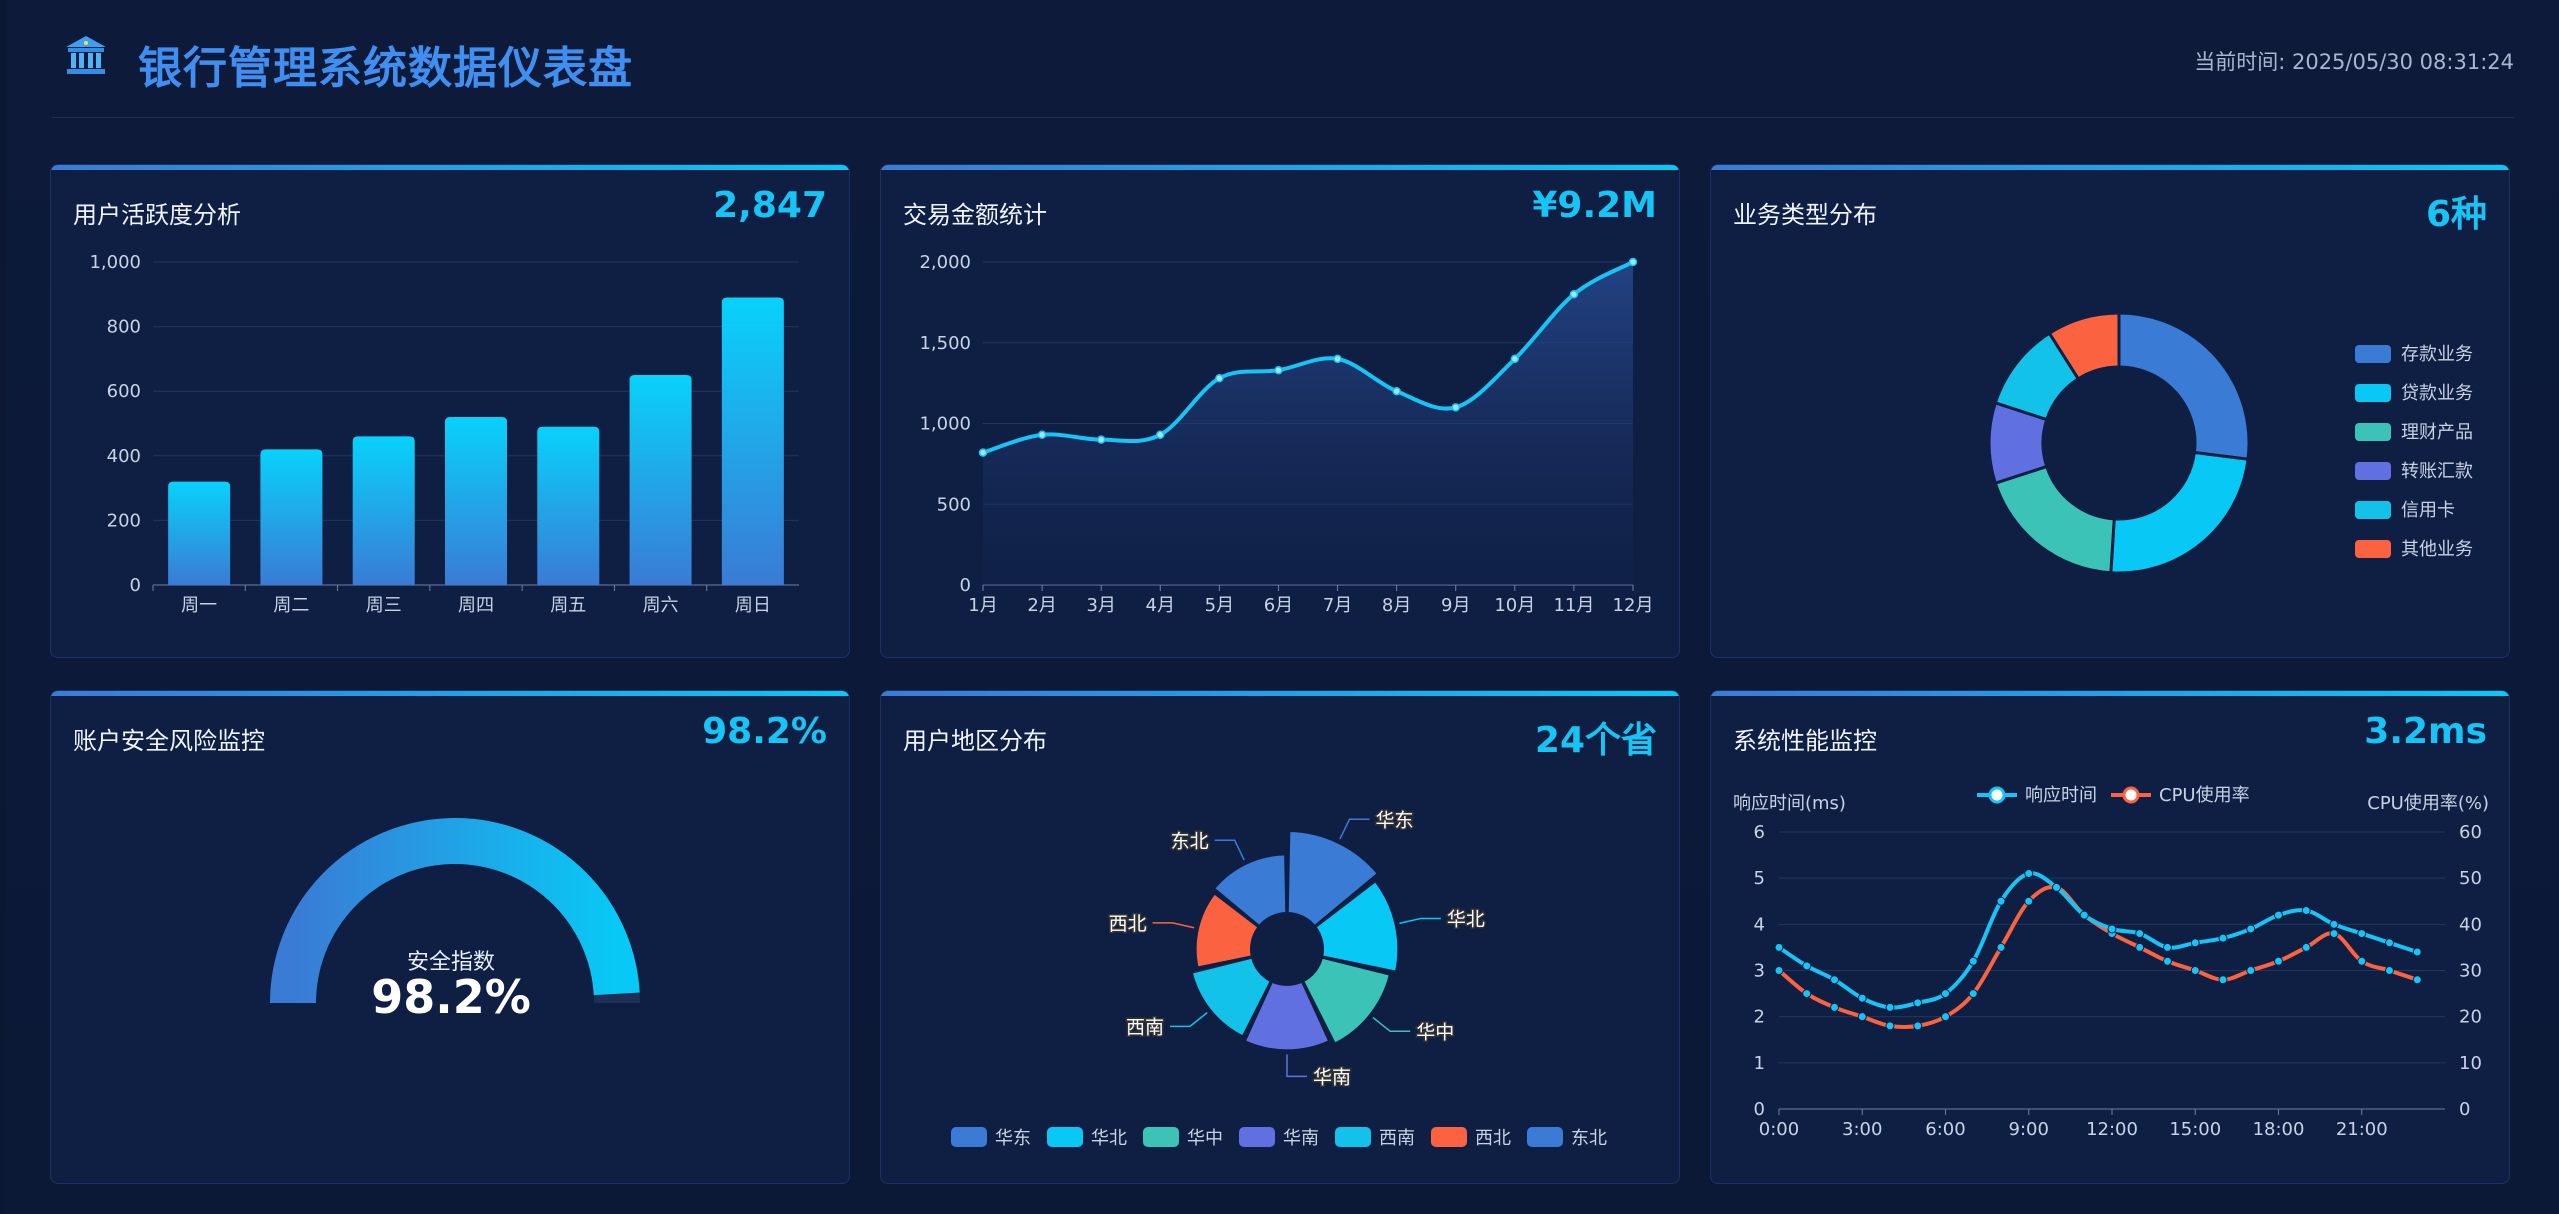  What do you see at coordinates (1013, 1138) in the screenshot?
I see `legend-label: 华东` at bounding box center [1013, 1138].